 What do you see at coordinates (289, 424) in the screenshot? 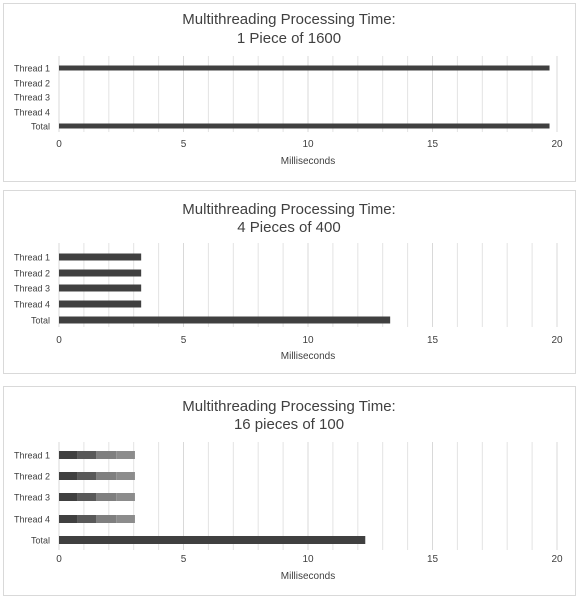
I see `chart-subtitle: 16 pieces of 100` at bounding box center [289, 424].